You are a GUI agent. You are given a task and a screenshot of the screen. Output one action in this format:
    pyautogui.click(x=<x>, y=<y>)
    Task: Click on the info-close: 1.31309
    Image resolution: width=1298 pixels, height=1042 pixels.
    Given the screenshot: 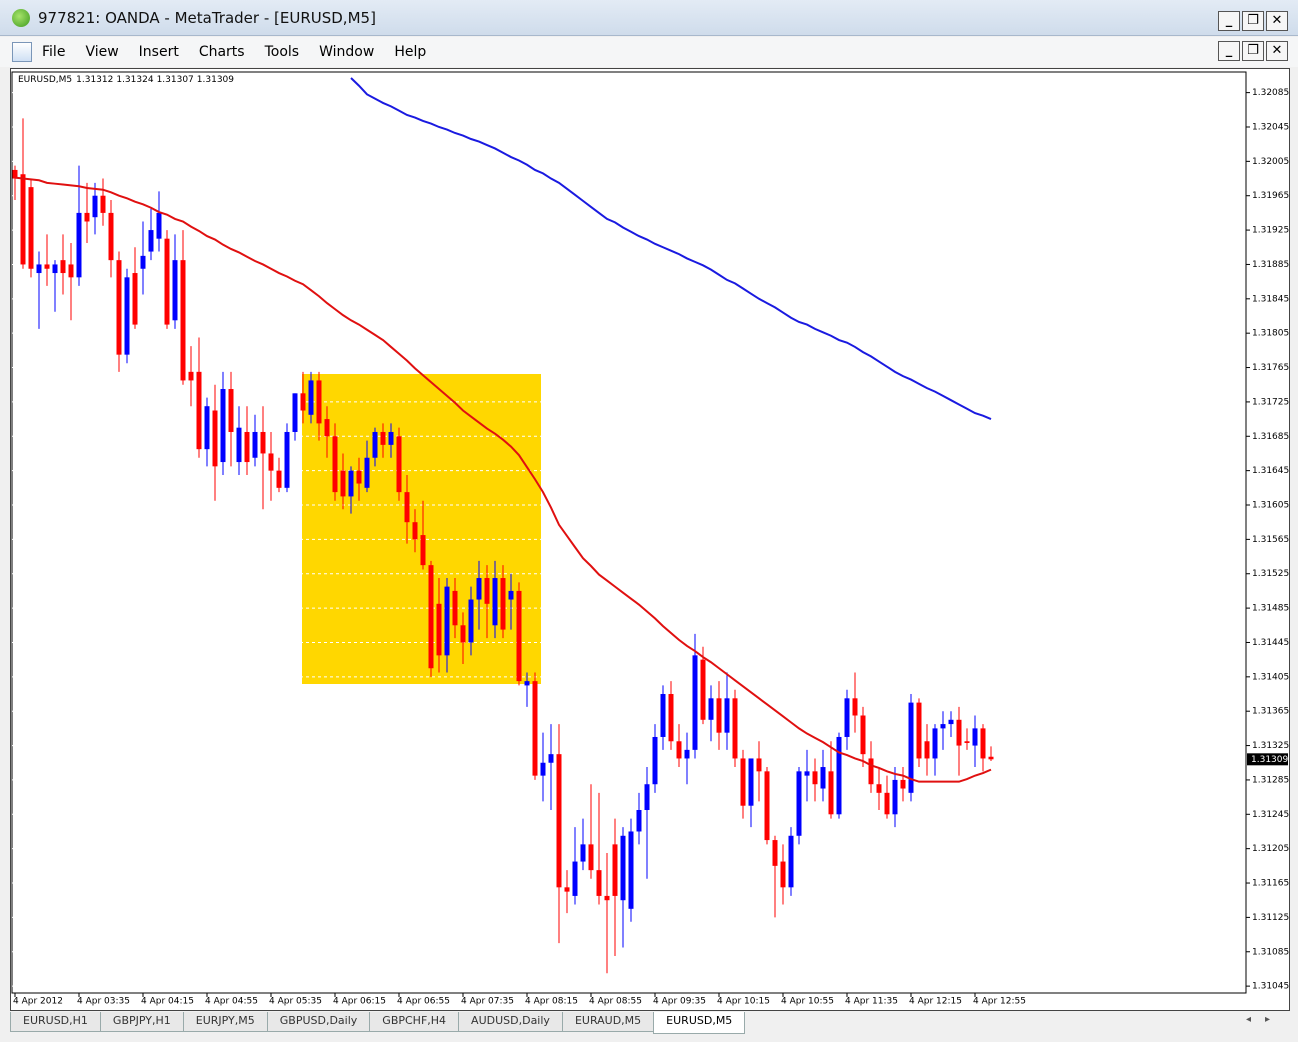 What is the action you would take?
    pyautogui.click(x=215, y=80)
    